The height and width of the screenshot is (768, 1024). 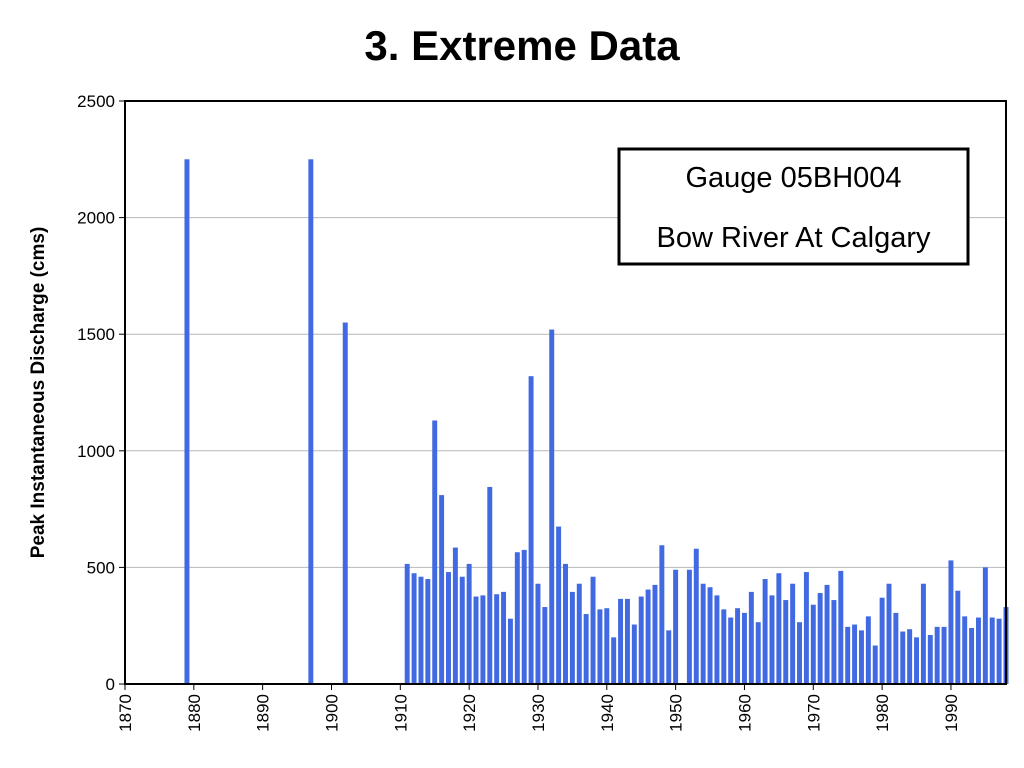 What do you see at coordinates (96, 334) in the screenshot?
I see `y-tick-label: 1500` at bounding box center [96, 334].